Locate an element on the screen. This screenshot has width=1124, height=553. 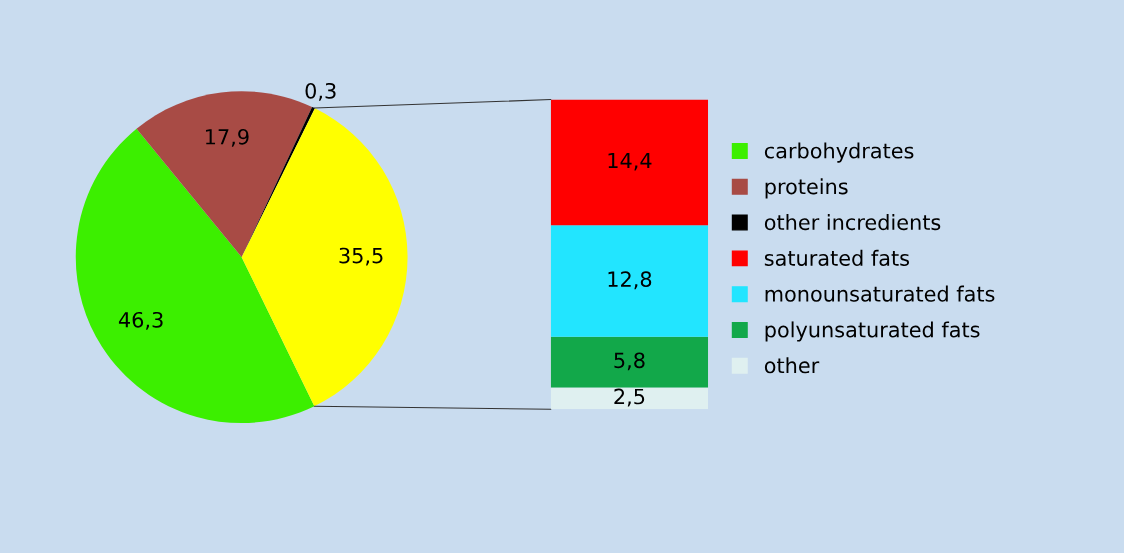
data-label: 0,3 is located at coordinates (320, 91).